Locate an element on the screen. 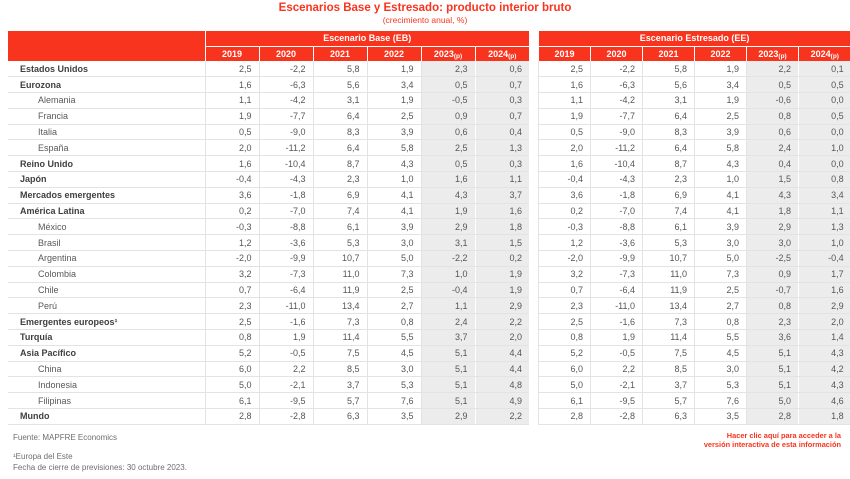 This screenshot has height=479, width=850. table-row: Italia 0,5 -9,0 8,3 3,9 0,6 0,4 is located at coordinates (269, 132).